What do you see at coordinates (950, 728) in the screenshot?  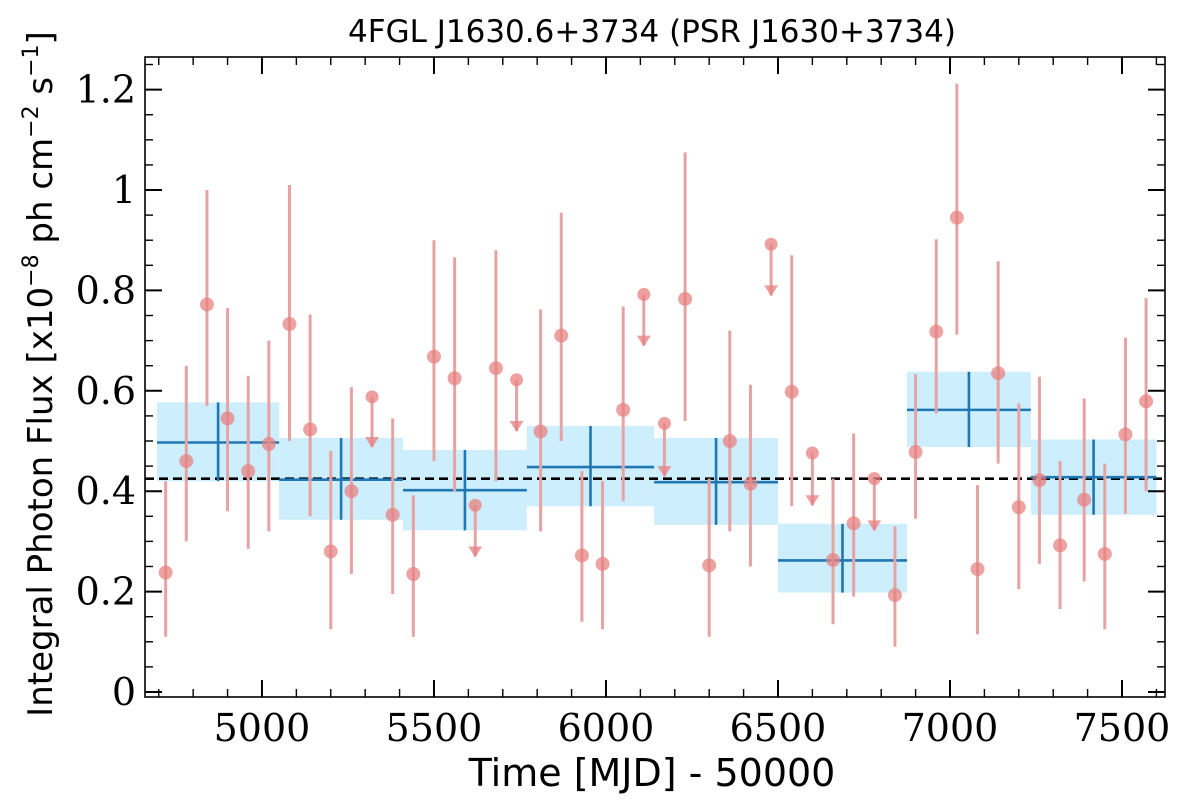 I see `x-tick-label-4: 7000` at bounding box center [950, 728].